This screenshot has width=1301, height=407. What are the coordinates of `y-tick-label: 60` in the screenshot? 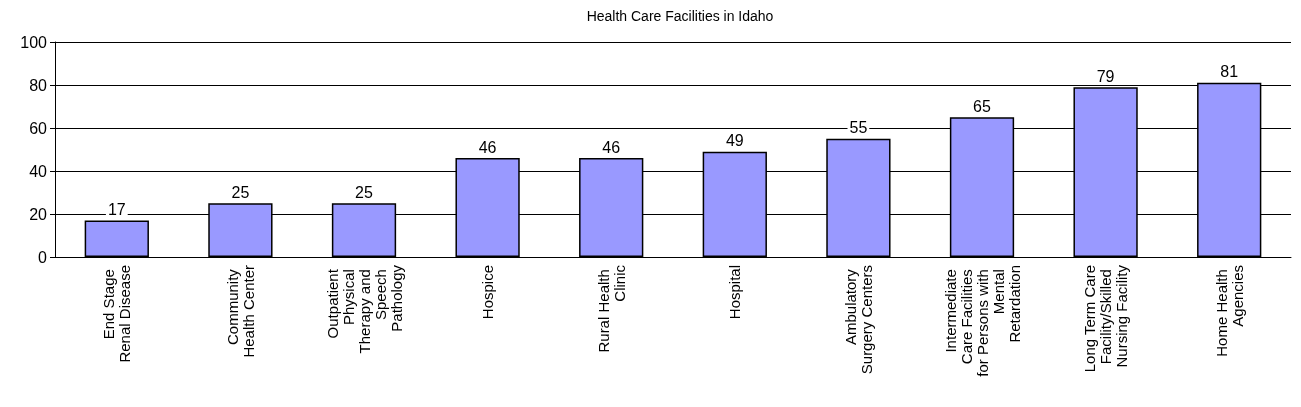 It's located at (38, 128).